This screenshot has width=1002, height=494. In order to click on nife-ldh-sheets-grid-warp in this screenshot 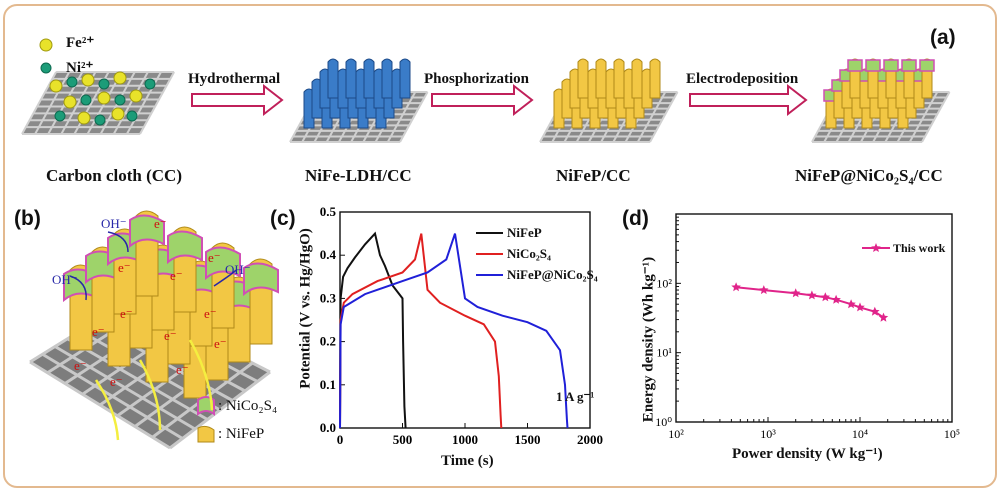, I will do `click(401, 117)`.